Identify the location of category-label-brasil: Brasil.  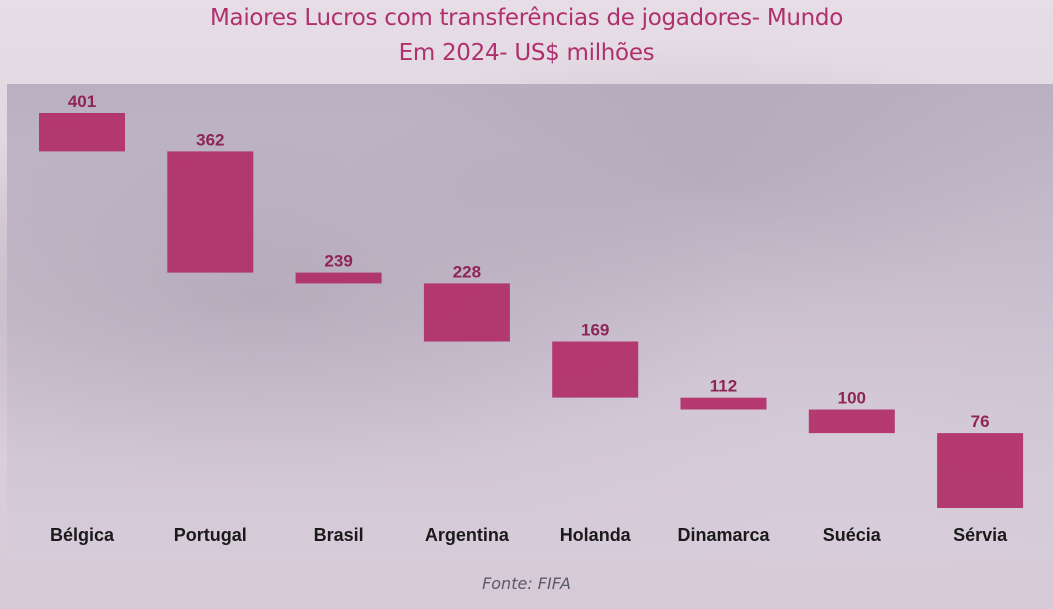
(339, 535).